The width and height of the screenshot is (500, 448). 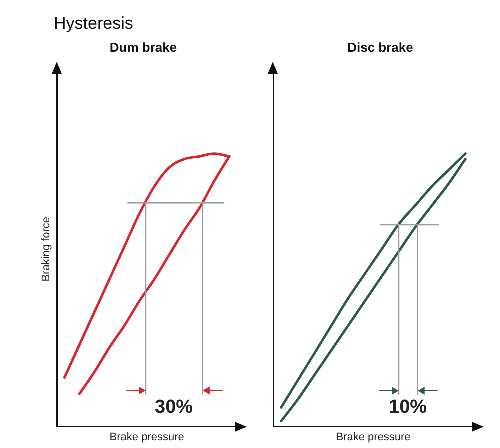 I want to click on chart-title: Hysteresis, so click(x=93, y=24).